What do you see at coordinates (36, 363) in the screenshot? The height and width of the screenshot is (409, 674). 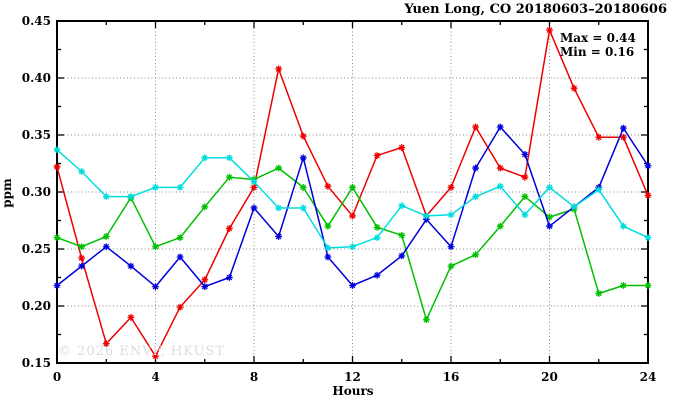 I see `y-tick-label: 0.15` at bounding box center [36, 363].